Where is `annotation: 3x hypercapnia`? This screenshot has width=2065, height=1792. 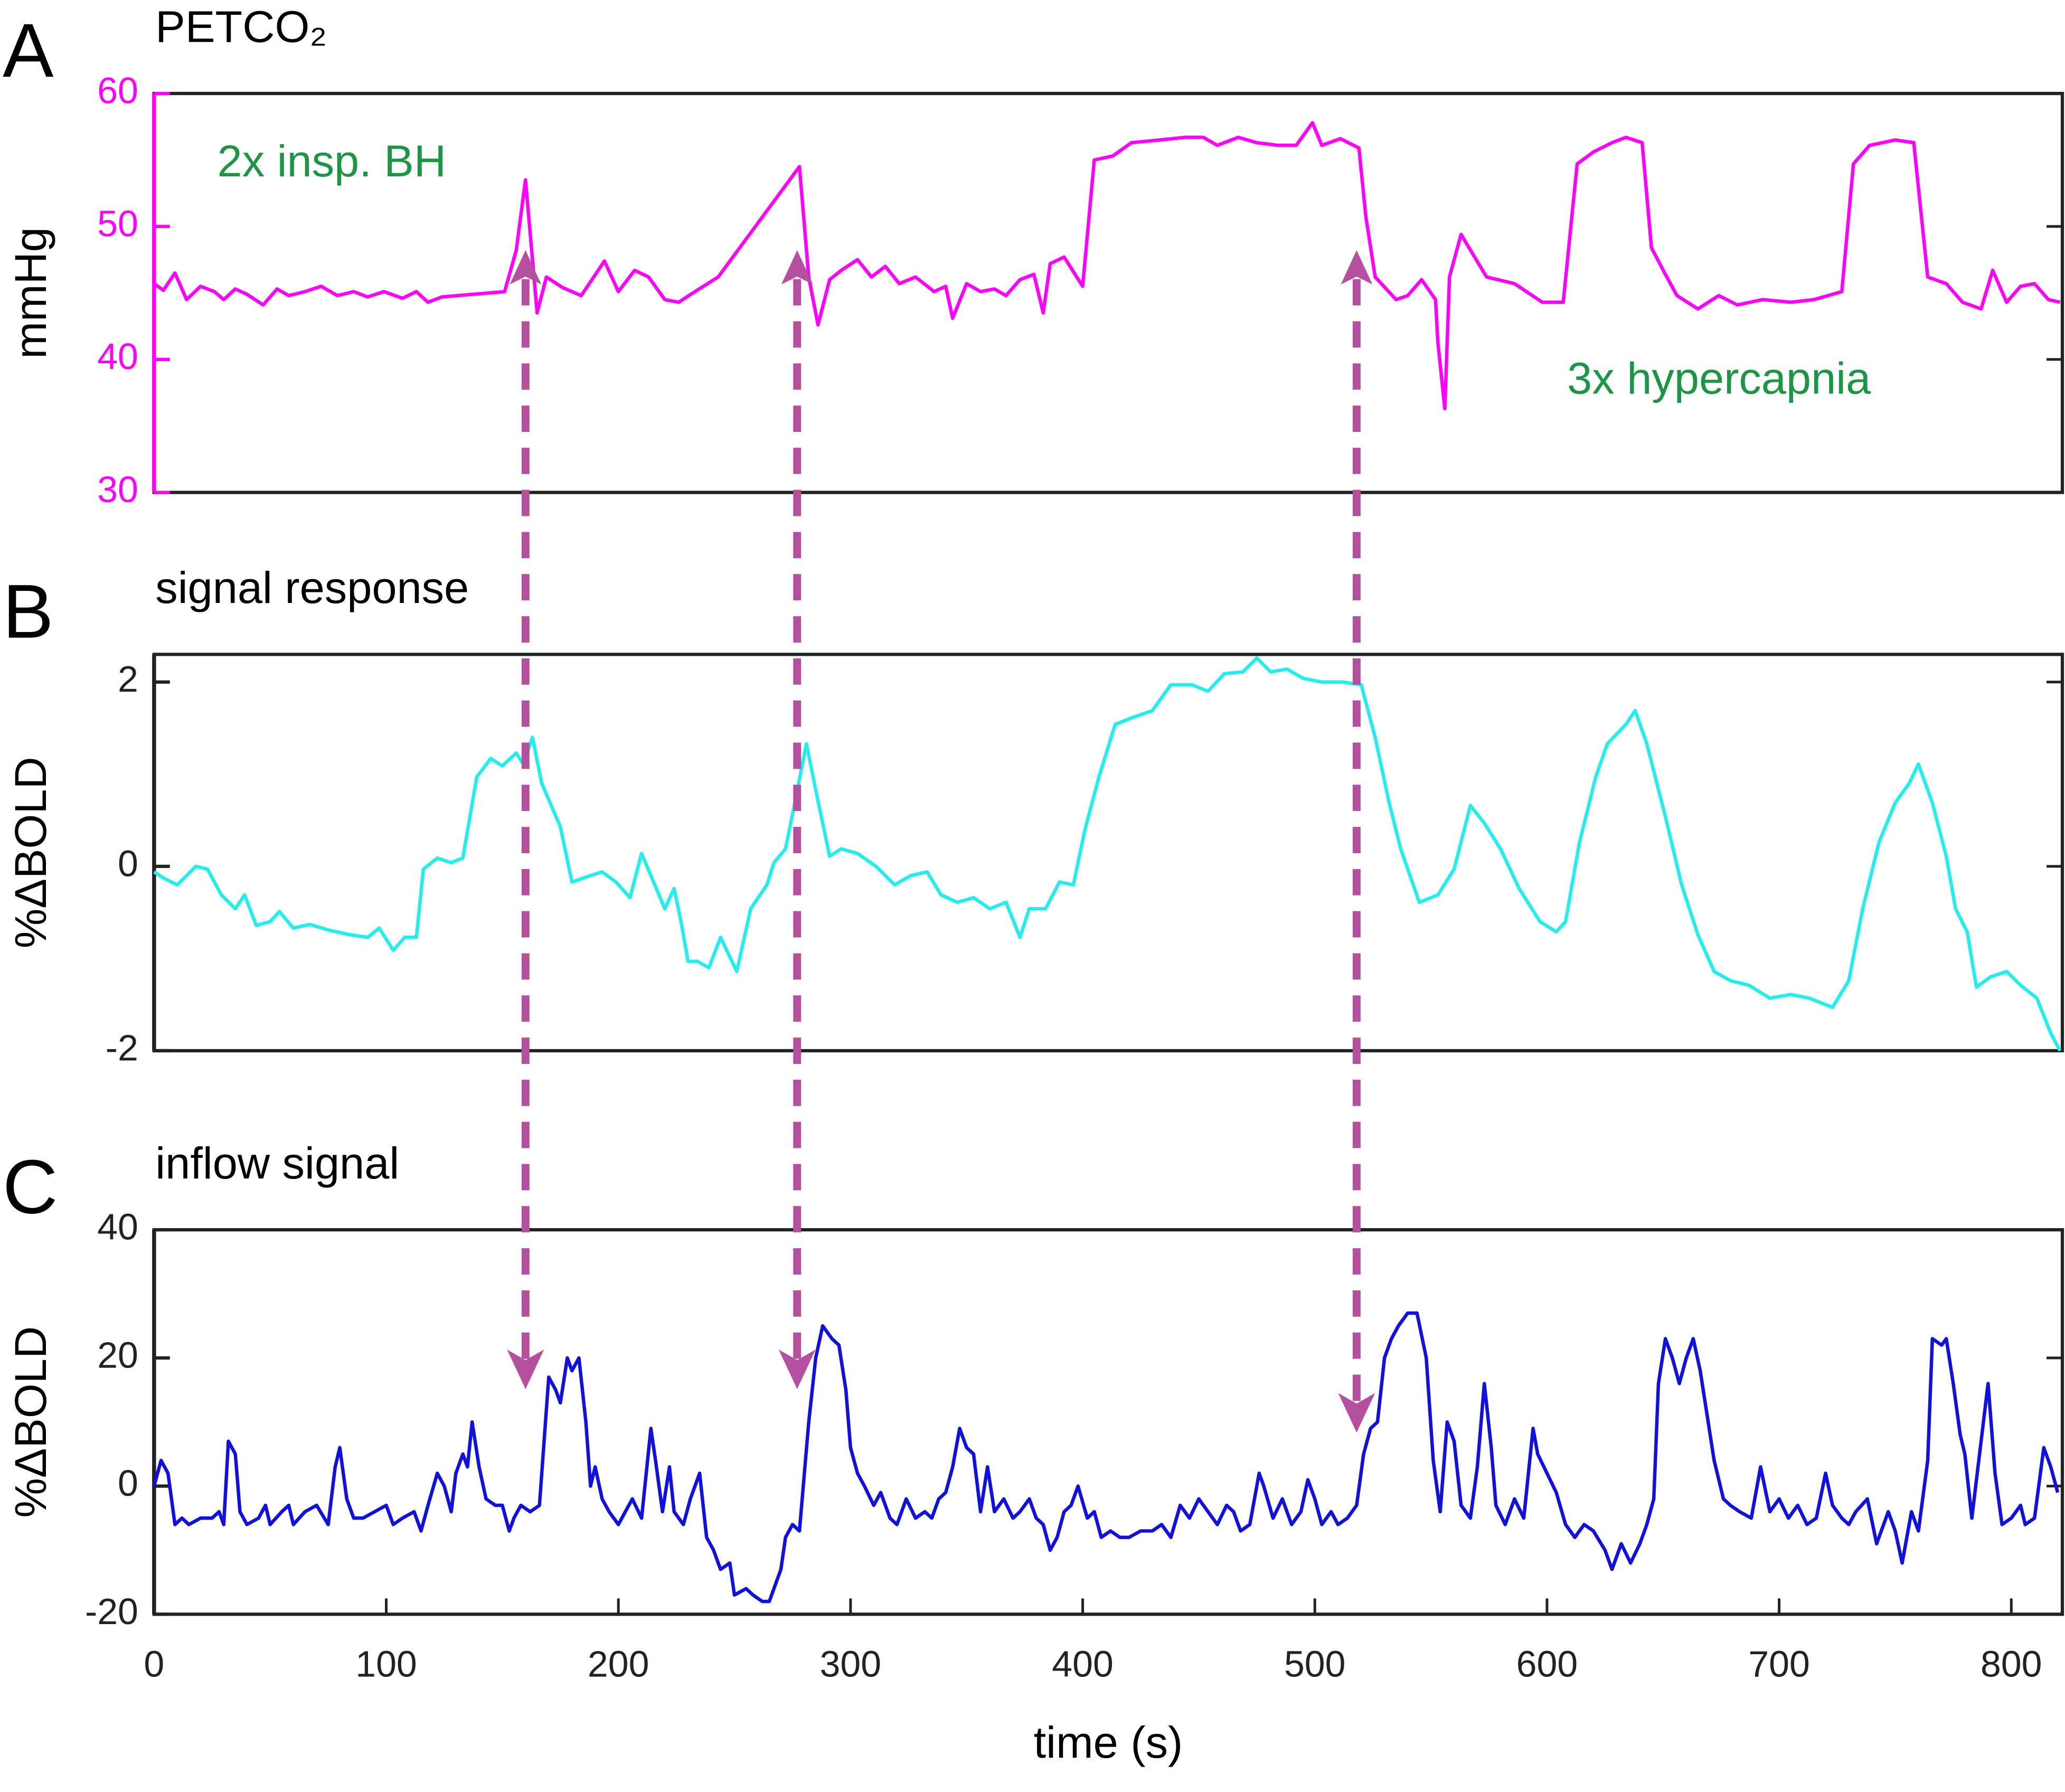
annotation: 3x hypercapnia is located at coordinates (1719, 378).